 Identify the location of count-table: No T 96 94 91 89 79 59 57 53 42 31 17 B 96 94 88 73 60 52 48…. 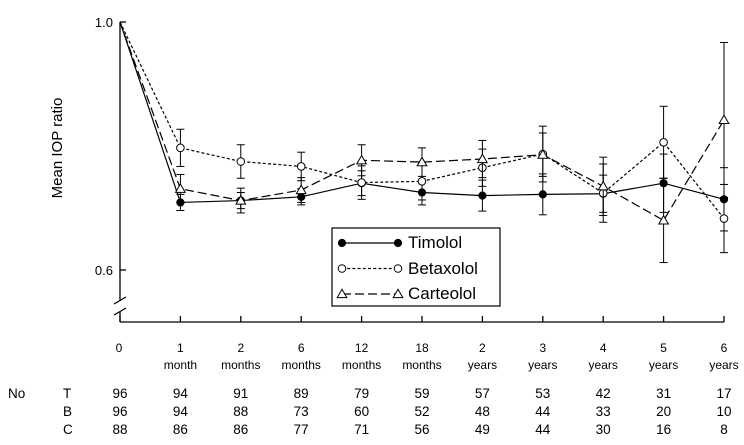
(370, 411).